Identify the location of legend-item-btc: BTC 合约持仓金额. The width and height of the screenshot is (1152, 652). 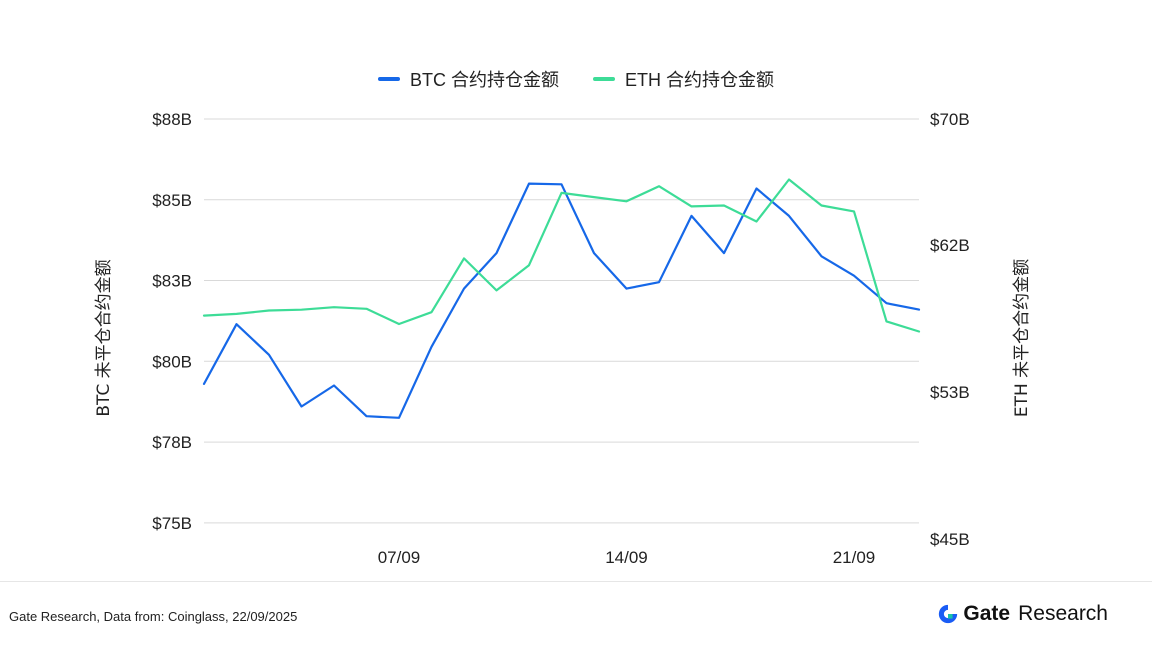
(468, 79).